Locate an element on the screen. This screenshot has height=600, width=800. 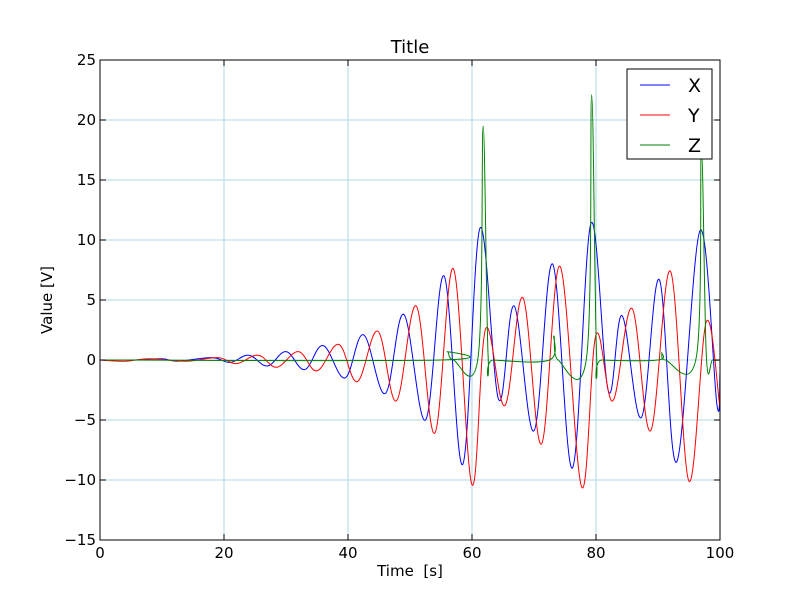
chart-title: Title is located at coordinates (410, 47).